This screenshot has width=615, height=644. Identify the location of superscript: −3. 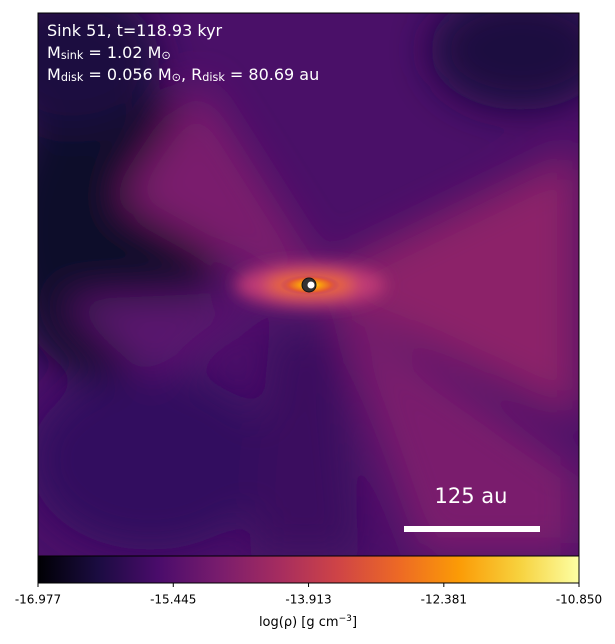
(346, 619).